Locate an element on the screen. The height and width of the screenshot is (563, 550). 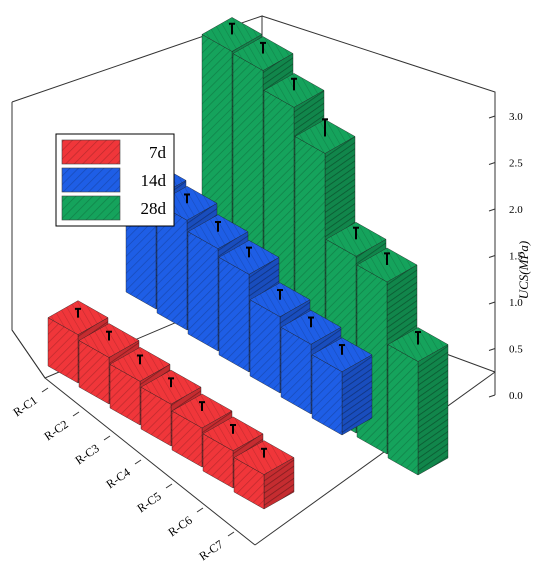
category-label: R-C4 is located at coordinates (117, 478).